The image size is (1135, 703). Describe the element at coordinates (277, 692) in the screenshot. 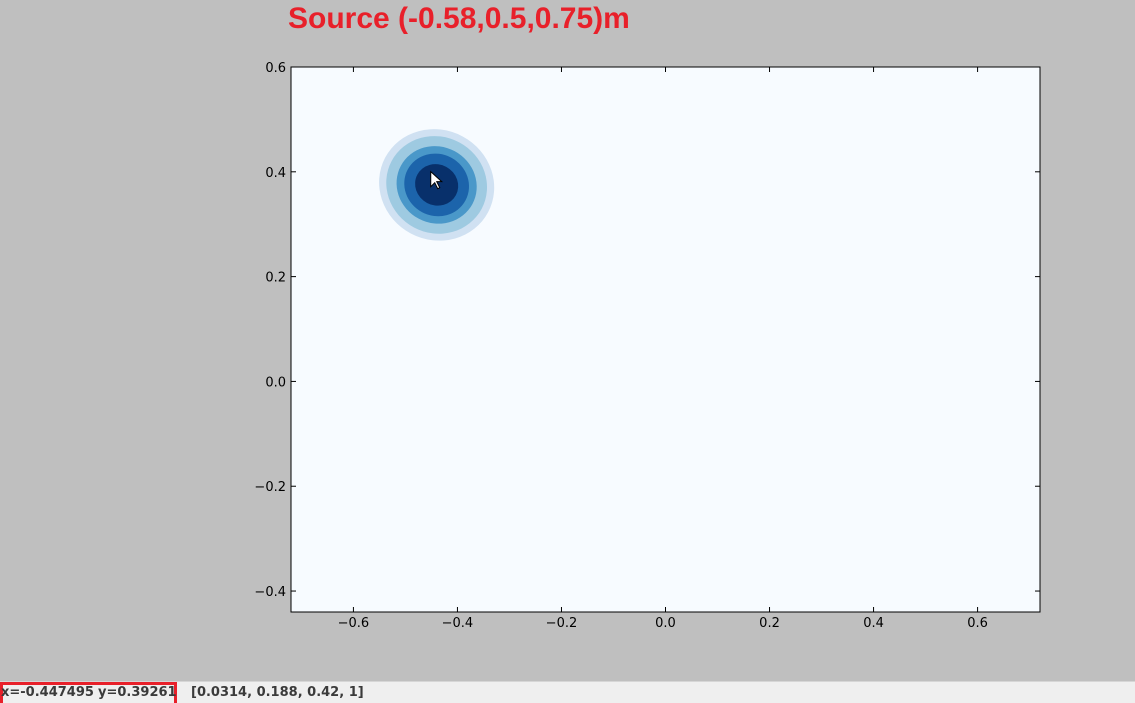

I see `color-value-readout: [0.0314, 0.188, 0.42, 1]` at that location.